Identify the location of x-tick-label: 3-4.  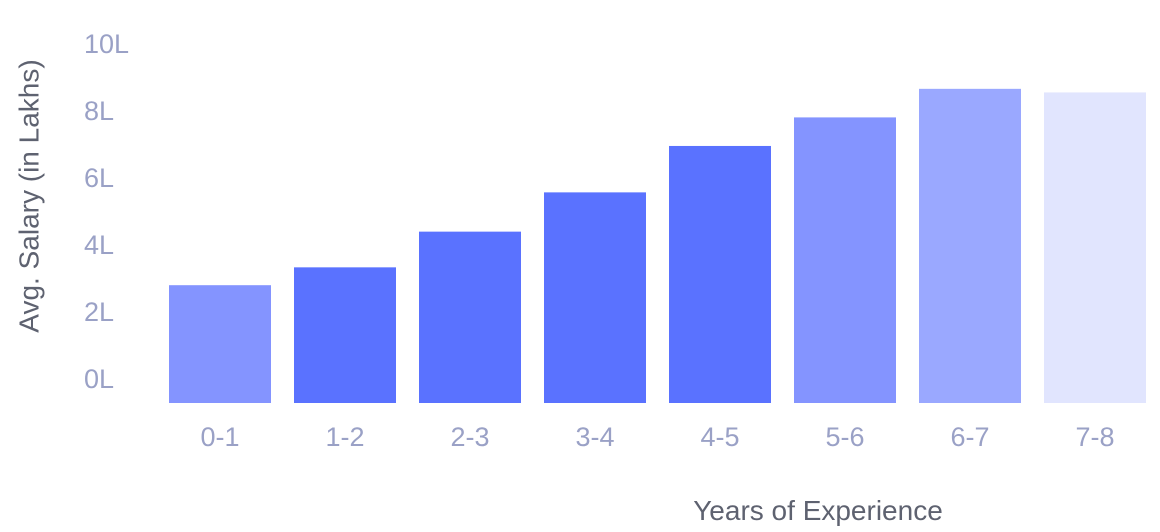
(594, 437).